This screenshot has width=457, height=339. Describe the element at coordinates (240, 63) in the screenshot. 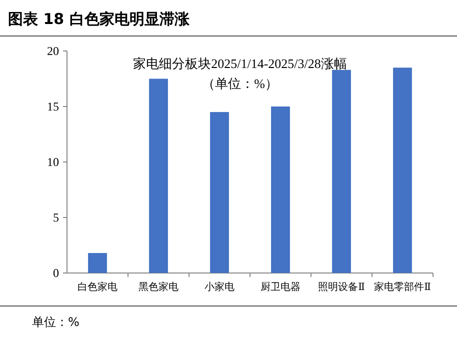

I see `chart-subtitle: 家电细分板块2025/1/14-2025/3/28涨幅` at that location.